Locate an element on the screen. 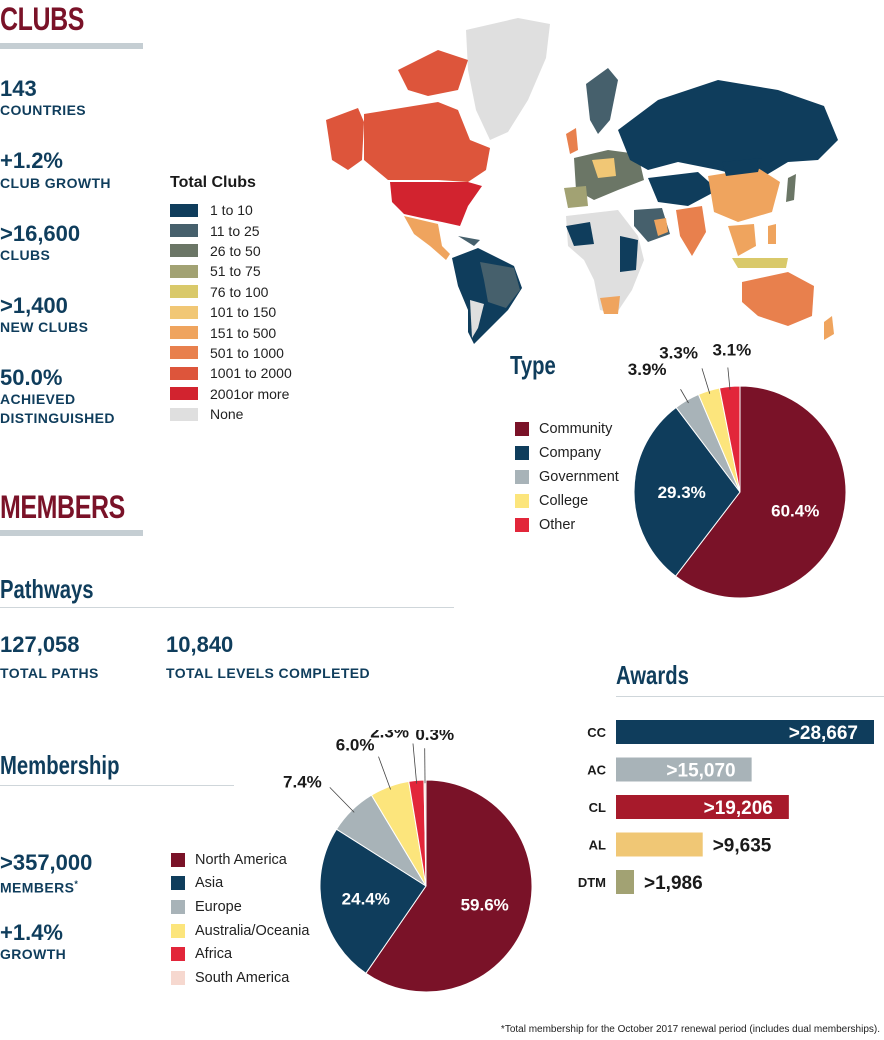  map-legend-label: 51 to 75 is located at coordinates (235, 271).